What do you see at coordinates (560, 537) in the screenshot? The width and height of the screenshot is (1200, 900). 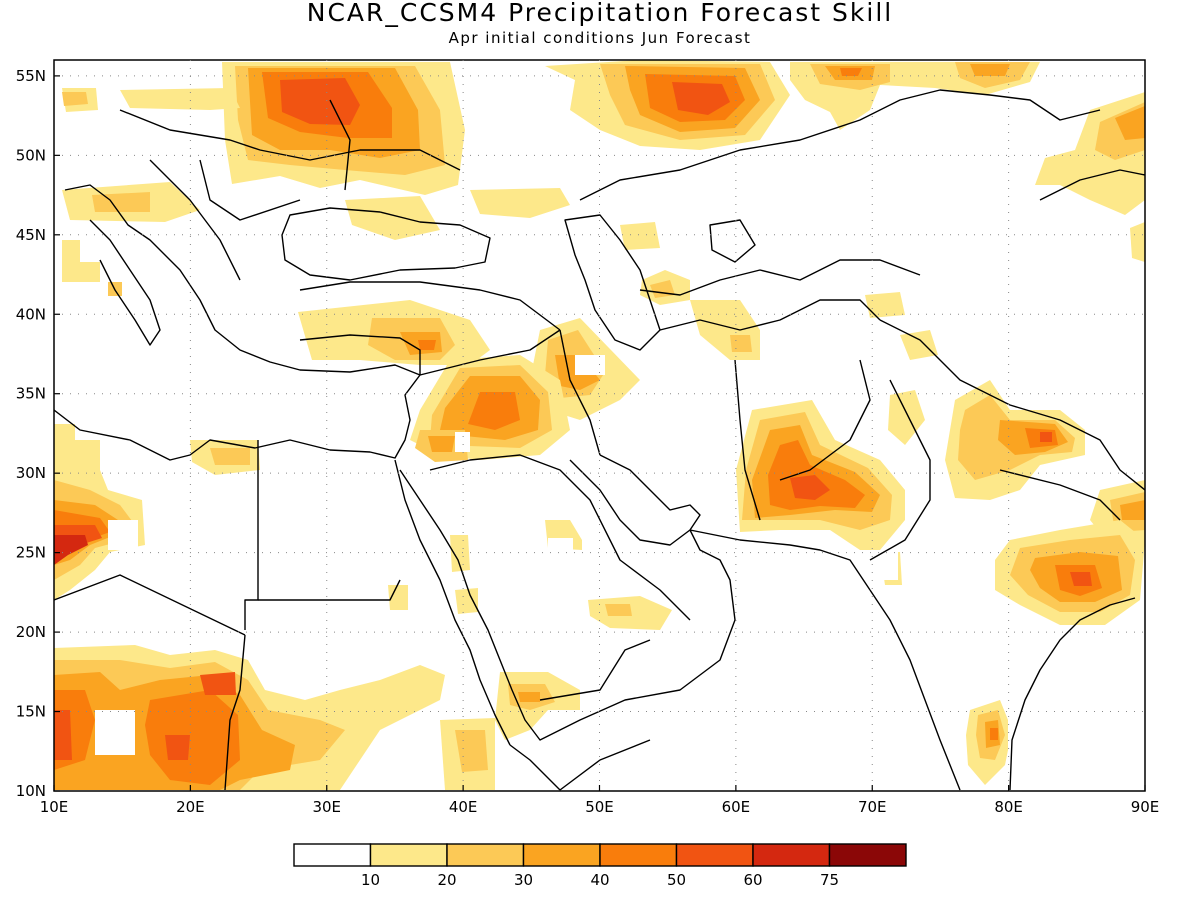 I see `saudi-border` at bounding box center [560, 537].